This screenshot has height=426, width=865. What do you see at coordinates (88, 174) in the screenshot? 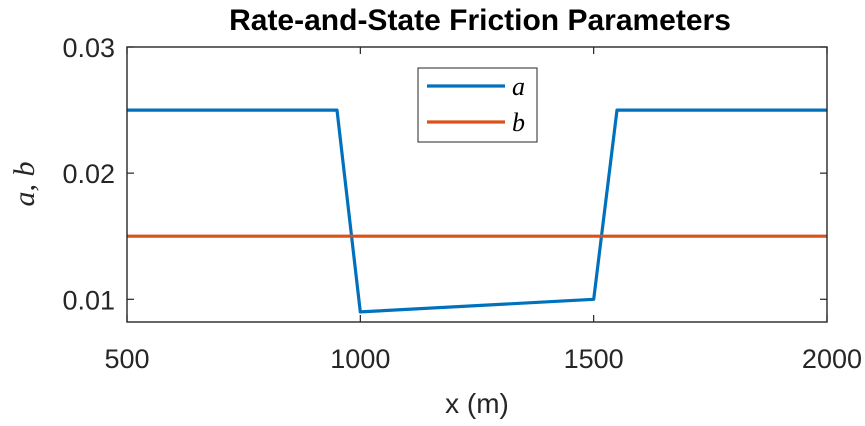
I see `y-tick-label: 0.02` at bounding box center [88, 174].